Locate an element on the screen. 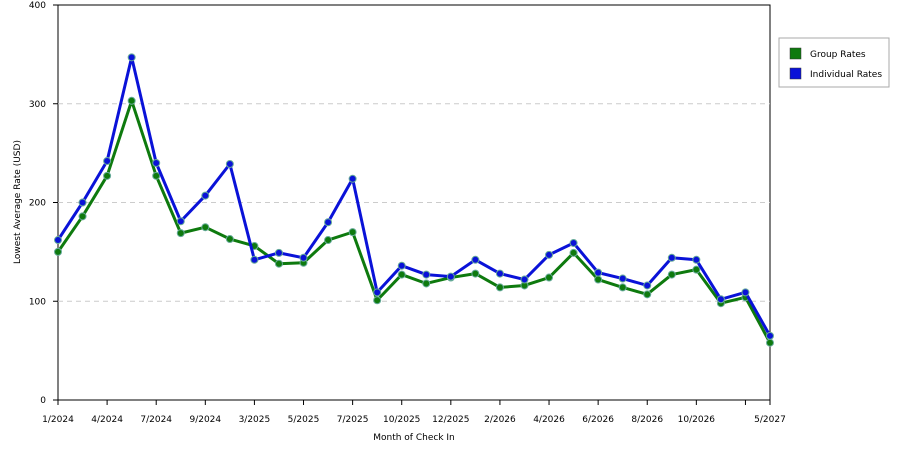 This screenshot has width=900, height=450. x-tick-label: 4/2024 is located at coordinates (107, 420).